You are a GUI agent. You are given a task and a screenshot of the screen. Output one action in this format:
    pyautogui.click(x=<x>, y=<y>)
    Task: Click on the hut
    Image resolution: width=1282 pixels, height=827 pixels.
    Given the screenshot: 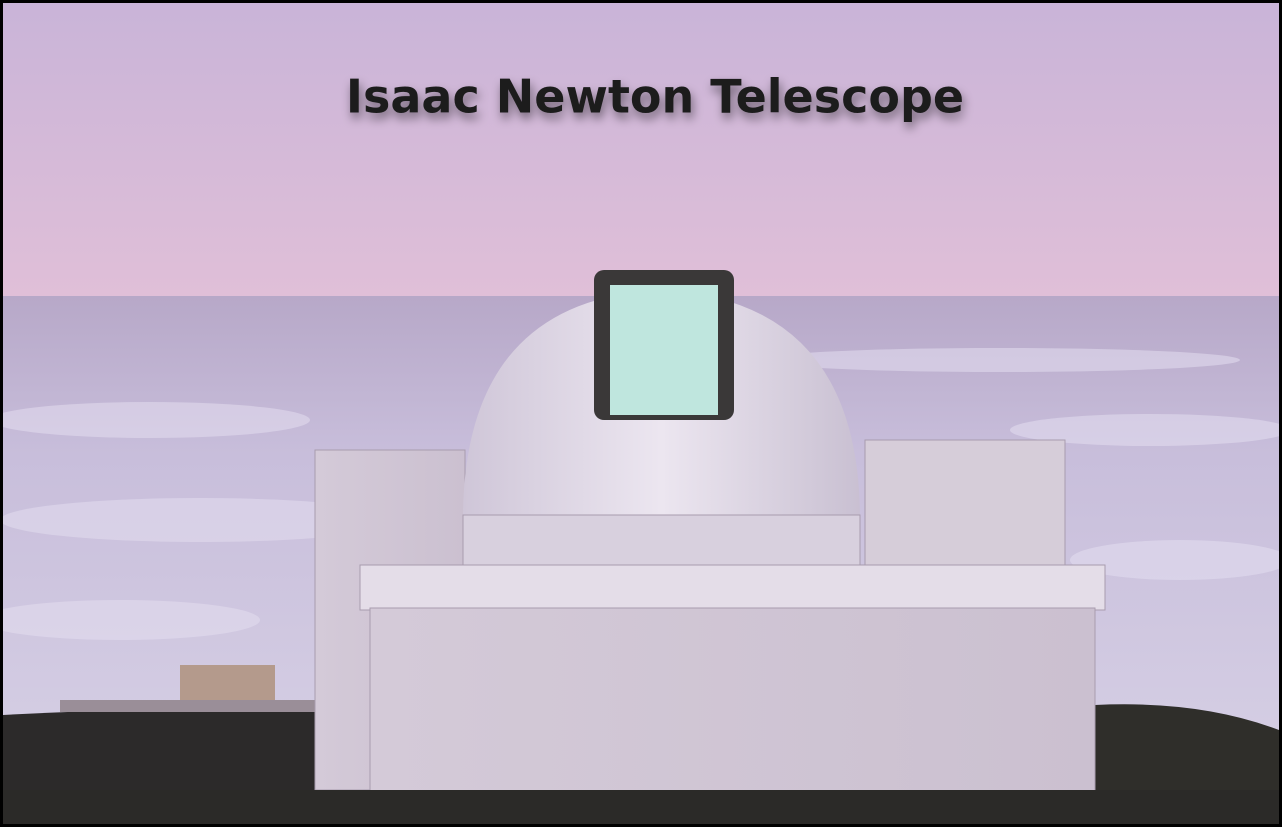 What is the action you would take?
    pyautogui.click(x=227, y=685)
    